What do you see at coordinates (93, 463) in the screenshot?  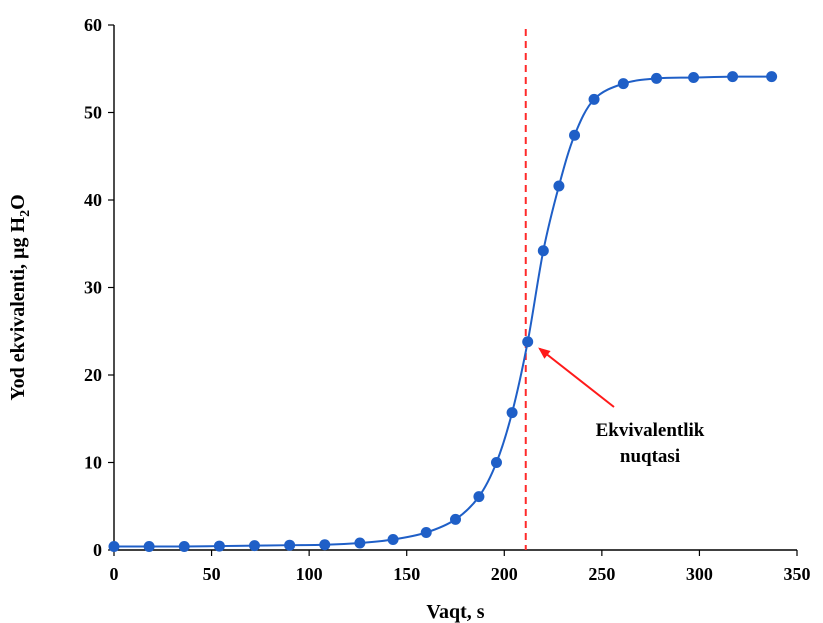 I see `y-tick-label: 10` at bounding box center [93, 463].